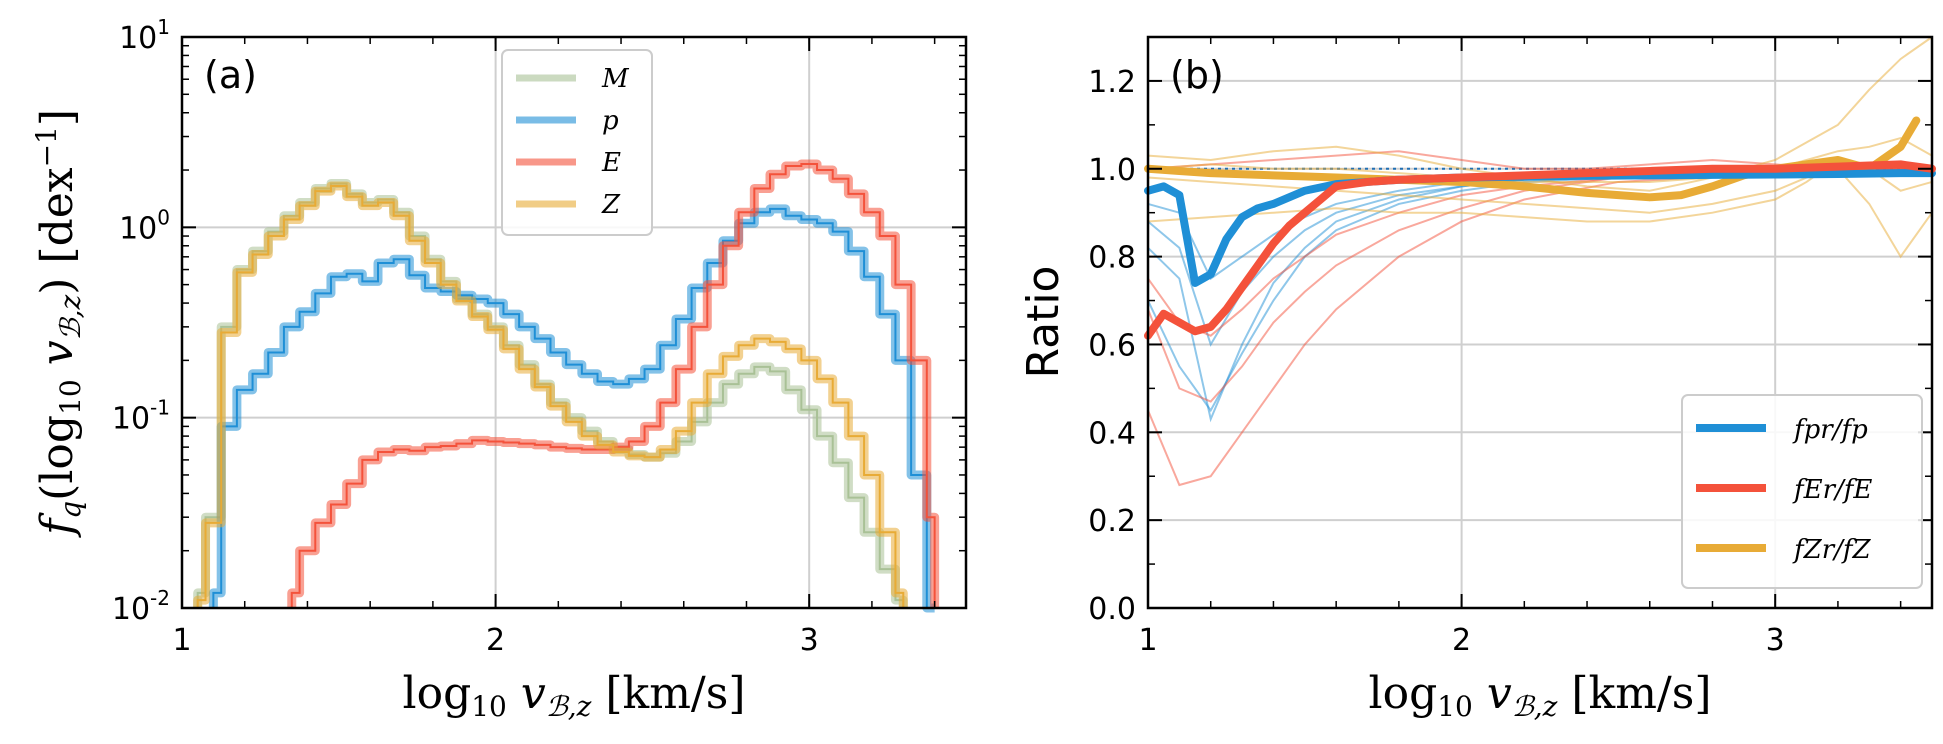  I want to click on panel-b-ytick-label: 0.2, so click(1112, 521).